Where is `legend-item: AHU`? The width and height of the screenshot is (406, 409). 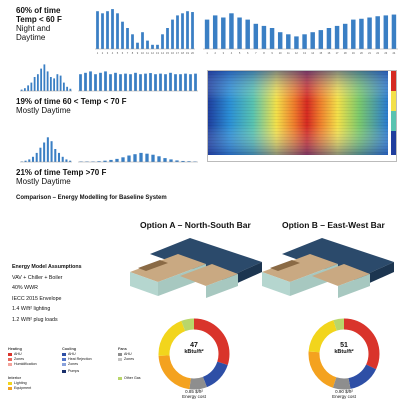 legend-item: AHU is located at coordinates (77, 354).